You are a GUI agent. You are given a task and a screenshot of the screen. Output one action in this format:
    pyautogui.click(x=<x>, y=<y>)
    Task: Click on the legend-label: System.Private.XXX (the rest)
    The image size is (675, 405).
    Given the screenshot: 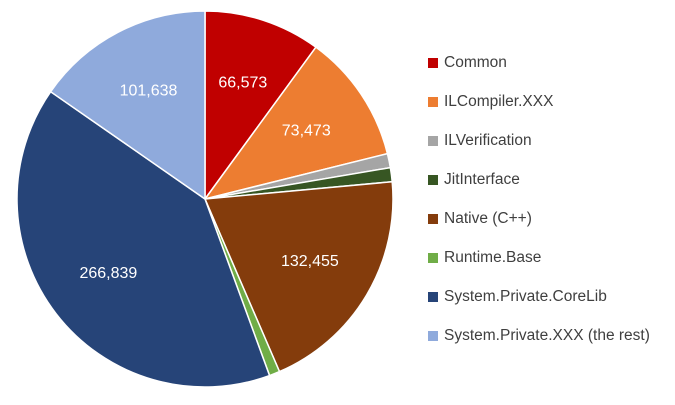 What is the action you would take?
    pyautogui.click(x=547, y=335)
    